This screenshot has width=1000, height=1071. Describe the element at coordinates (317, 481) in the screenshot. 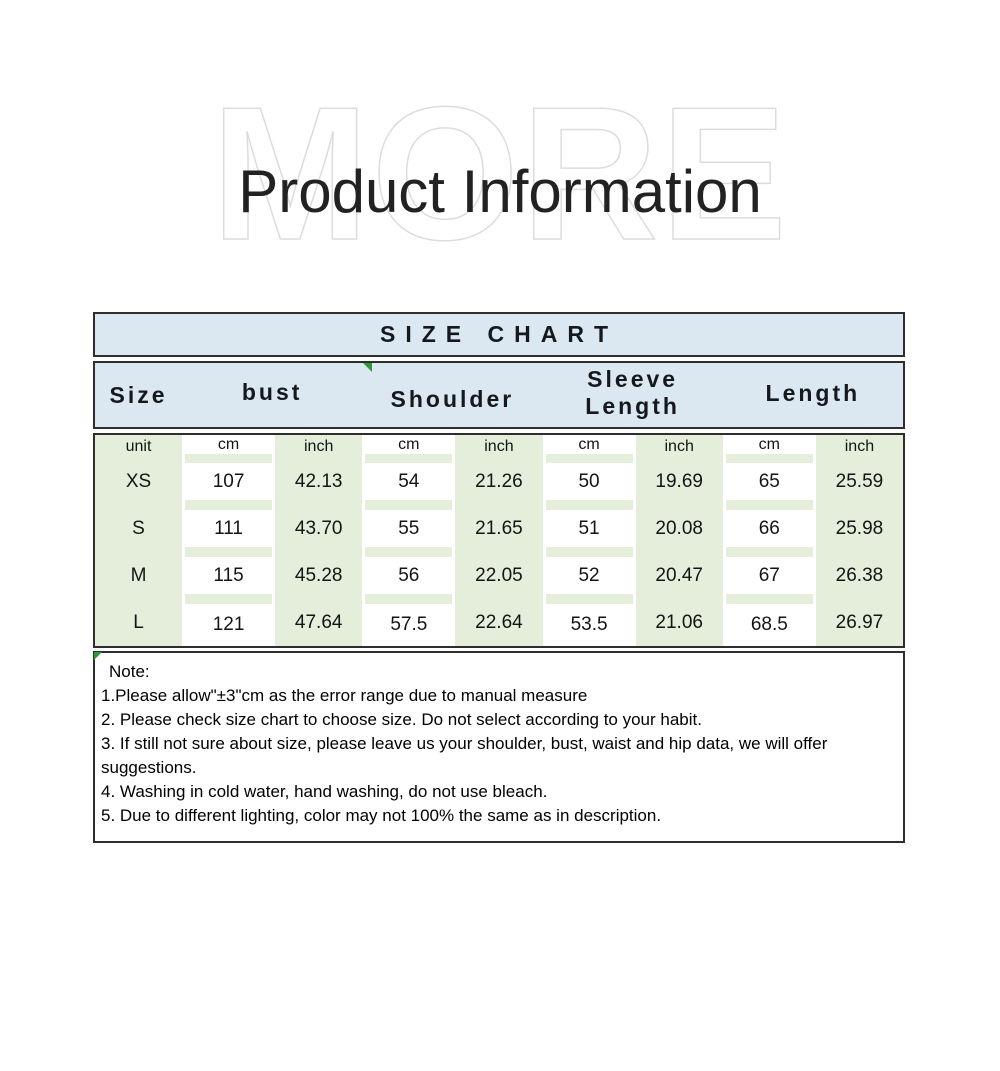

I see `value-cell: 42.13` at that location.